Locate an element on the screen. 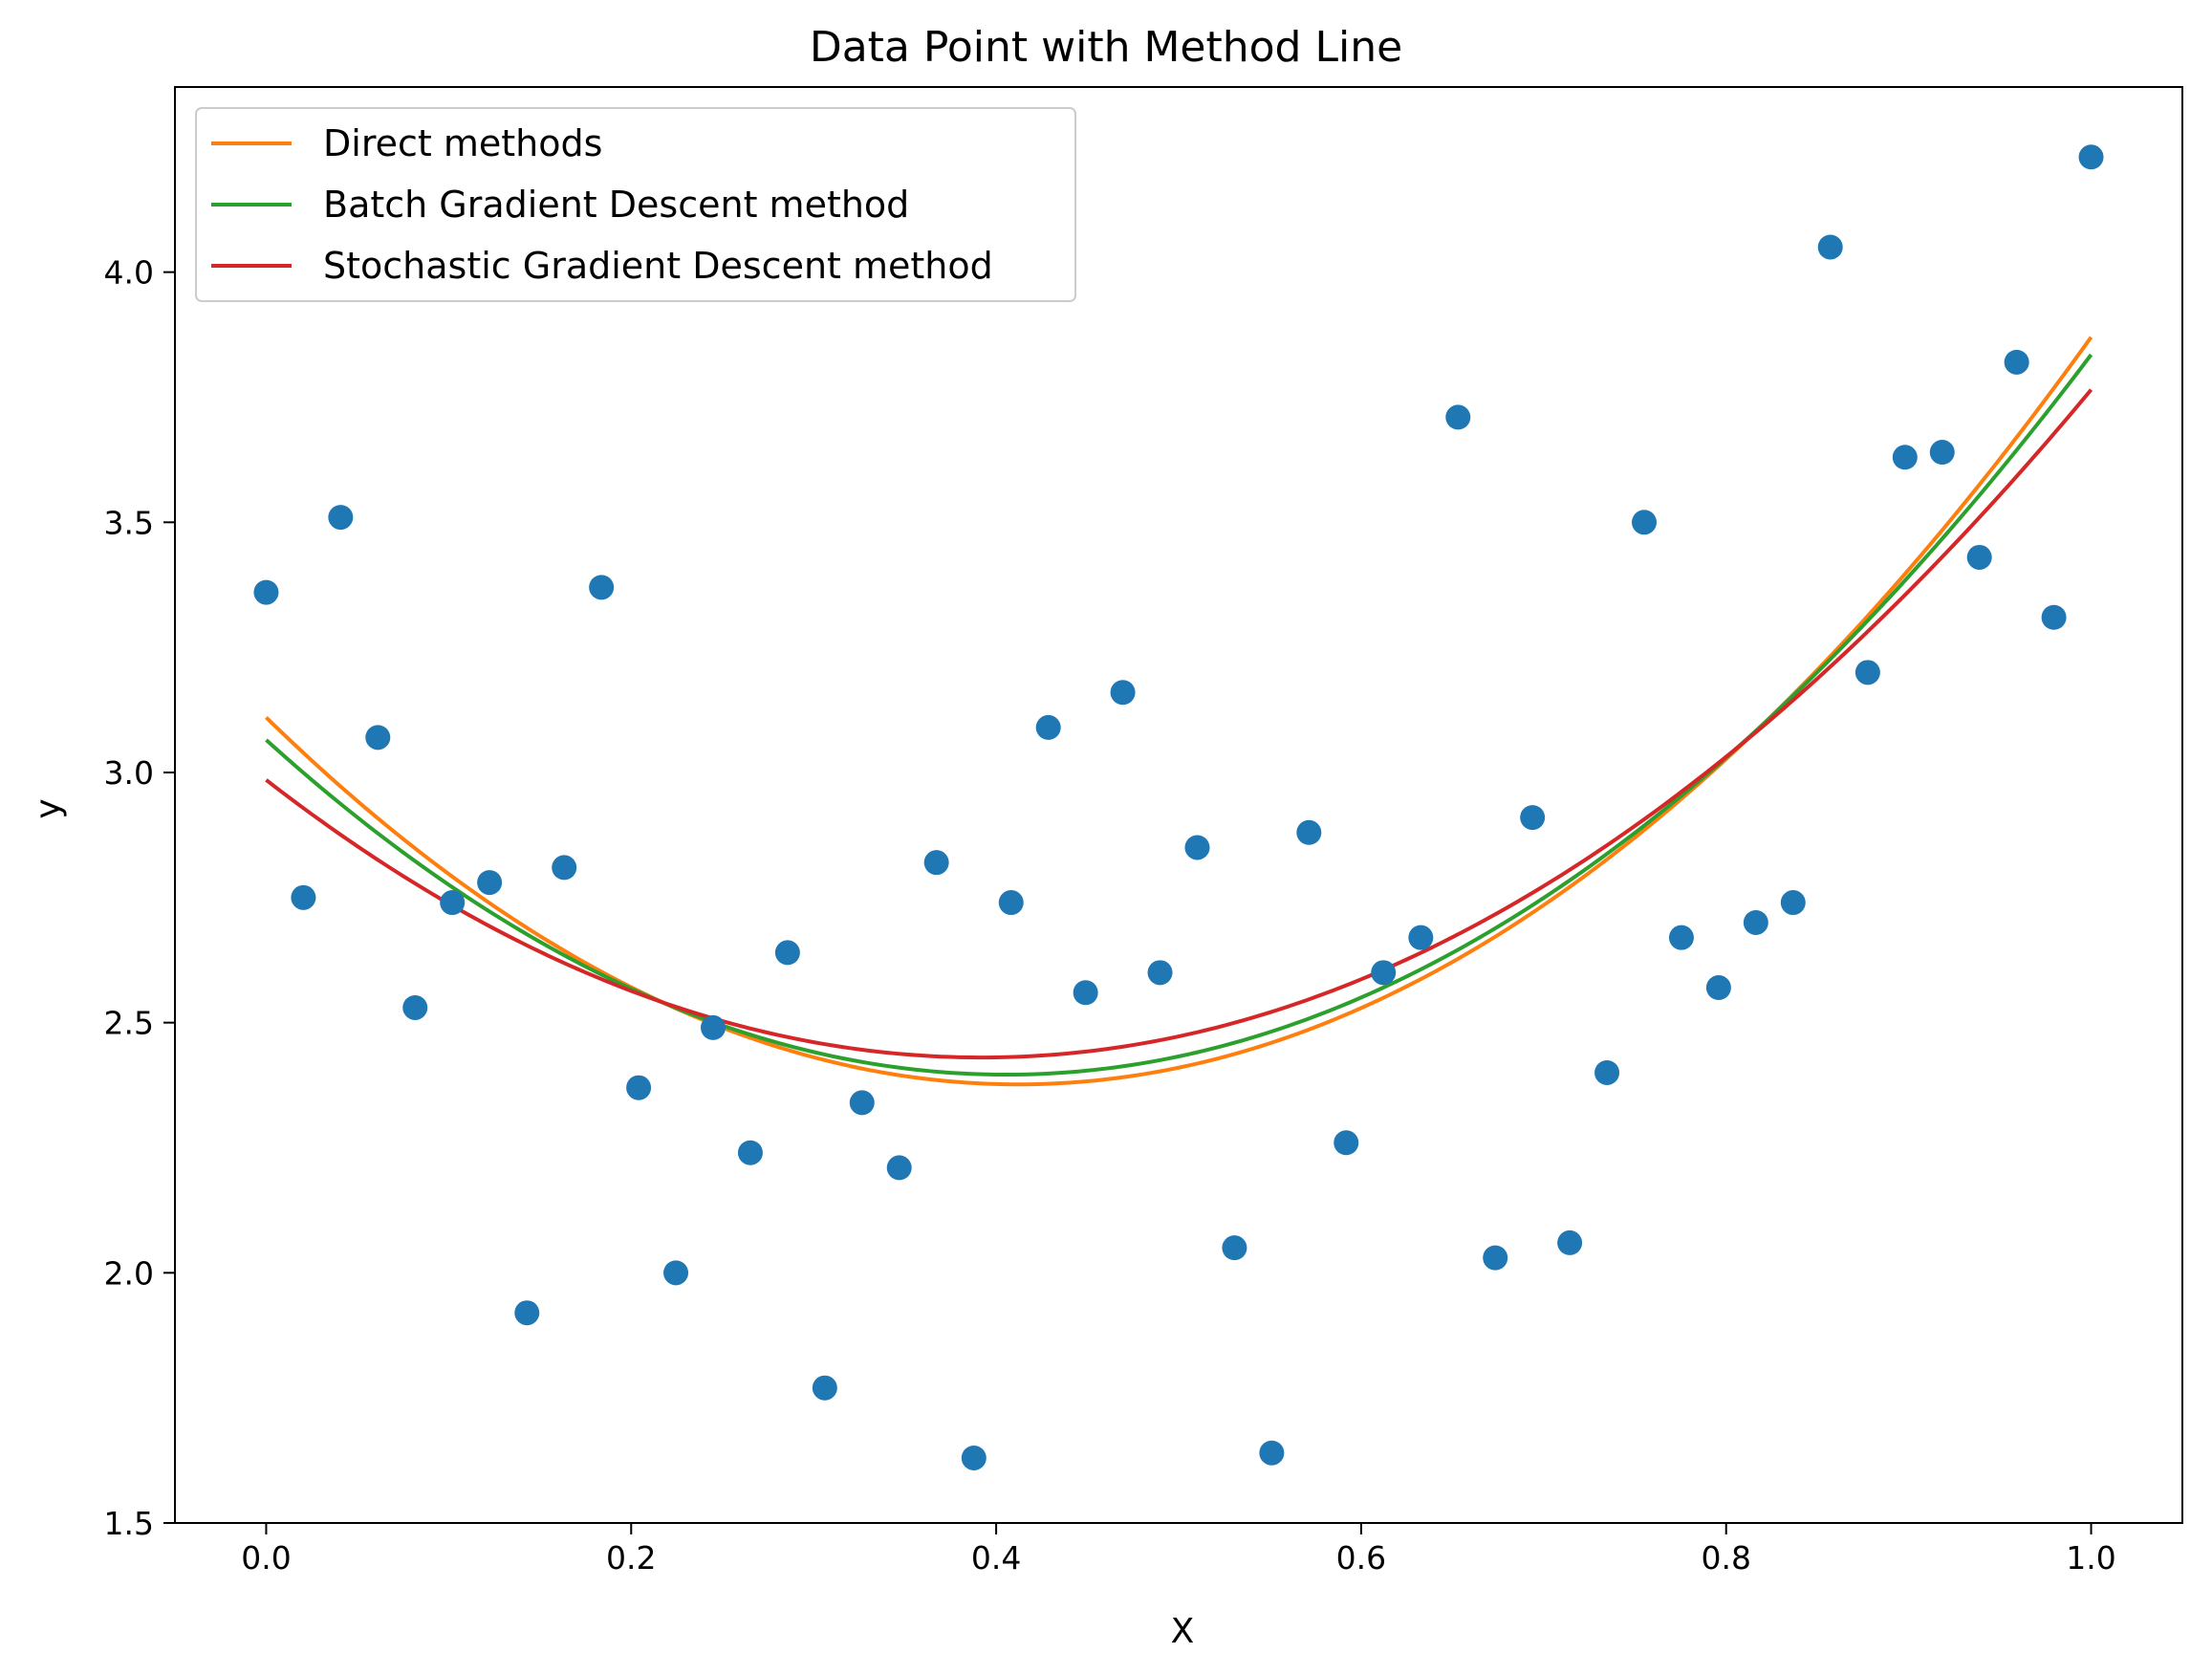 The image size is (2212, 1675). x-tick-label: 0.8 is located at coordinates (1726, 1558).